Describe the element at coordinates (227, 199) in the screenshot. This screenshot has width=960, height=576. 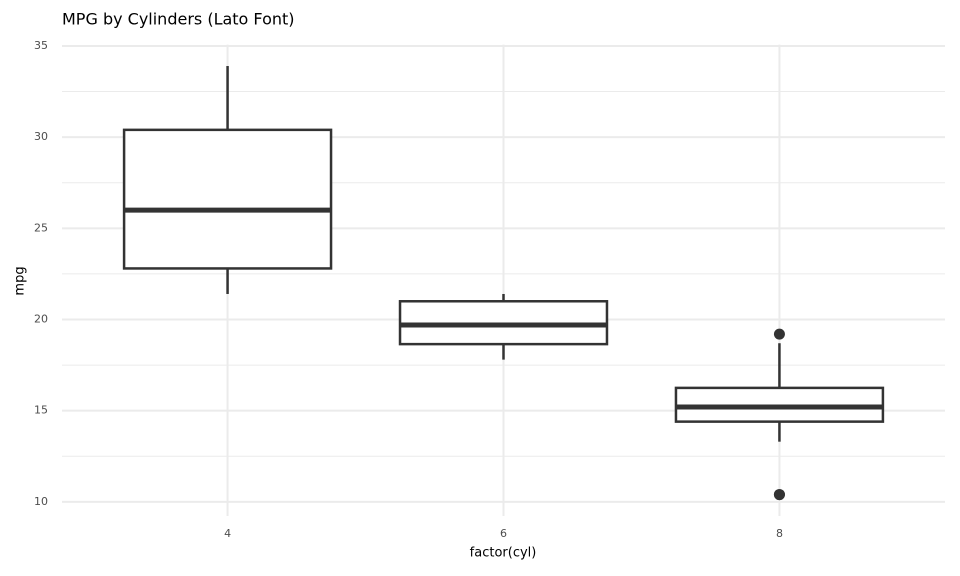
I see `box` at that location.